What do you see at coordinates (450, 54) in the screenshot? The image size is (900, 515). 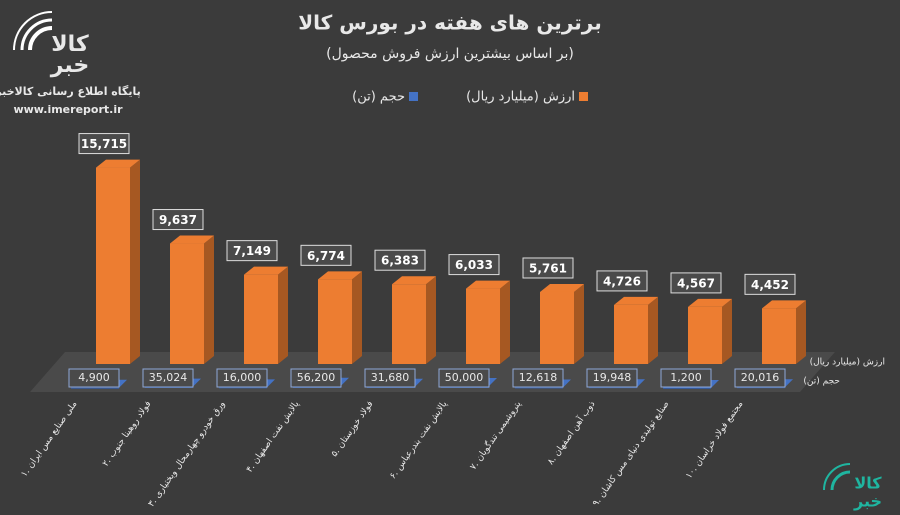 I see `chart-subtitle: (بر اساس بیشترین ارزش فروش محصول)` at bounding box center [450, 54].